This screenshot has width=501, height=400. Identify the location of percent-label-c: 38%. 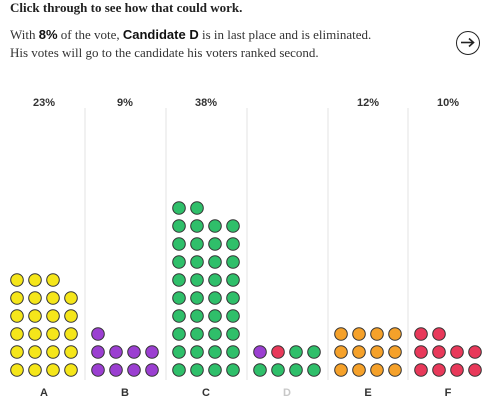
(206, 103).